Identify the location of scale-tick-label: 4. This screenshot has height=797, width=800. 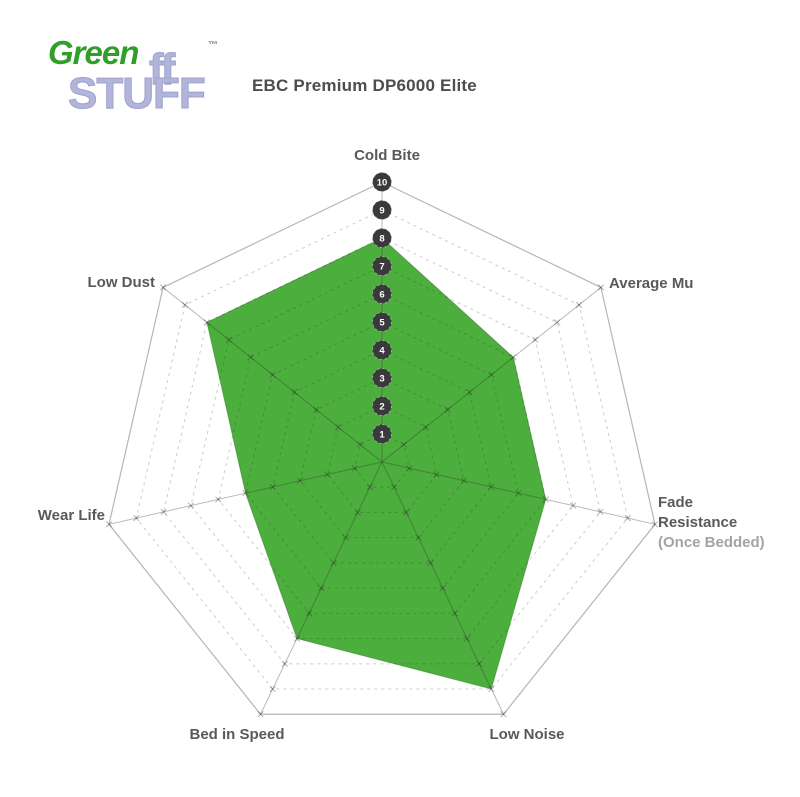
(382, 350).